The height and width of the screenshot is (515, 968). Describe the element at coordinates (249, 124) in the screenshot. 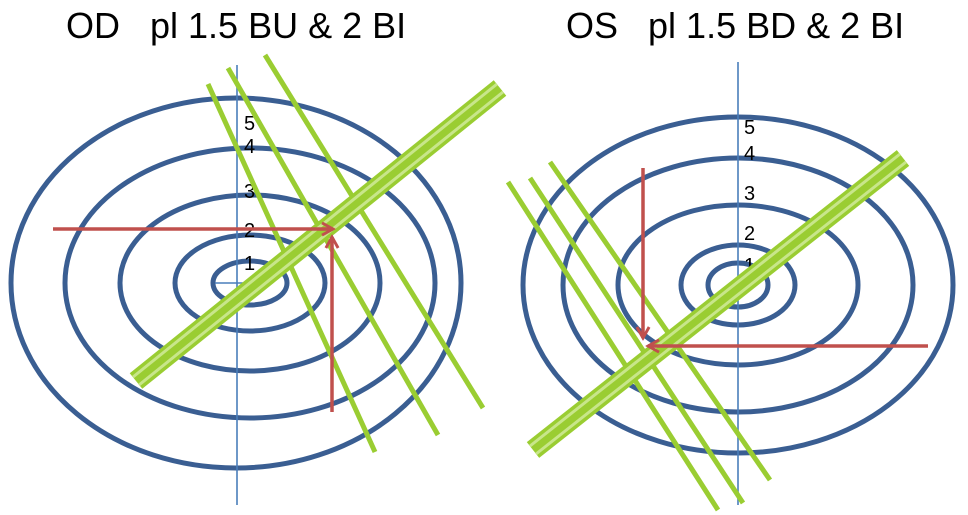

I see `od-ring-label-5: 5` at that location.